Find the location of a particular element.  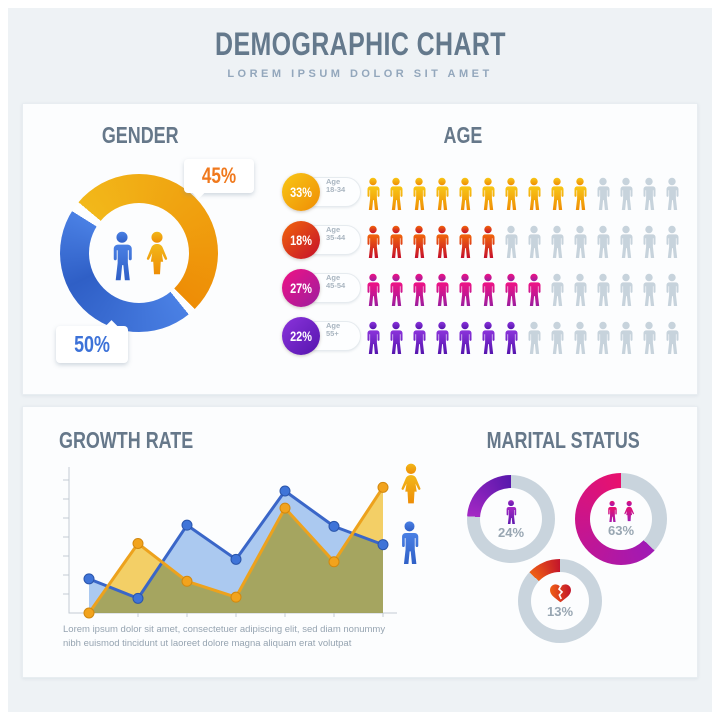

marital-section-title: MARITAL STATUS is located at coordinates (563, 440).